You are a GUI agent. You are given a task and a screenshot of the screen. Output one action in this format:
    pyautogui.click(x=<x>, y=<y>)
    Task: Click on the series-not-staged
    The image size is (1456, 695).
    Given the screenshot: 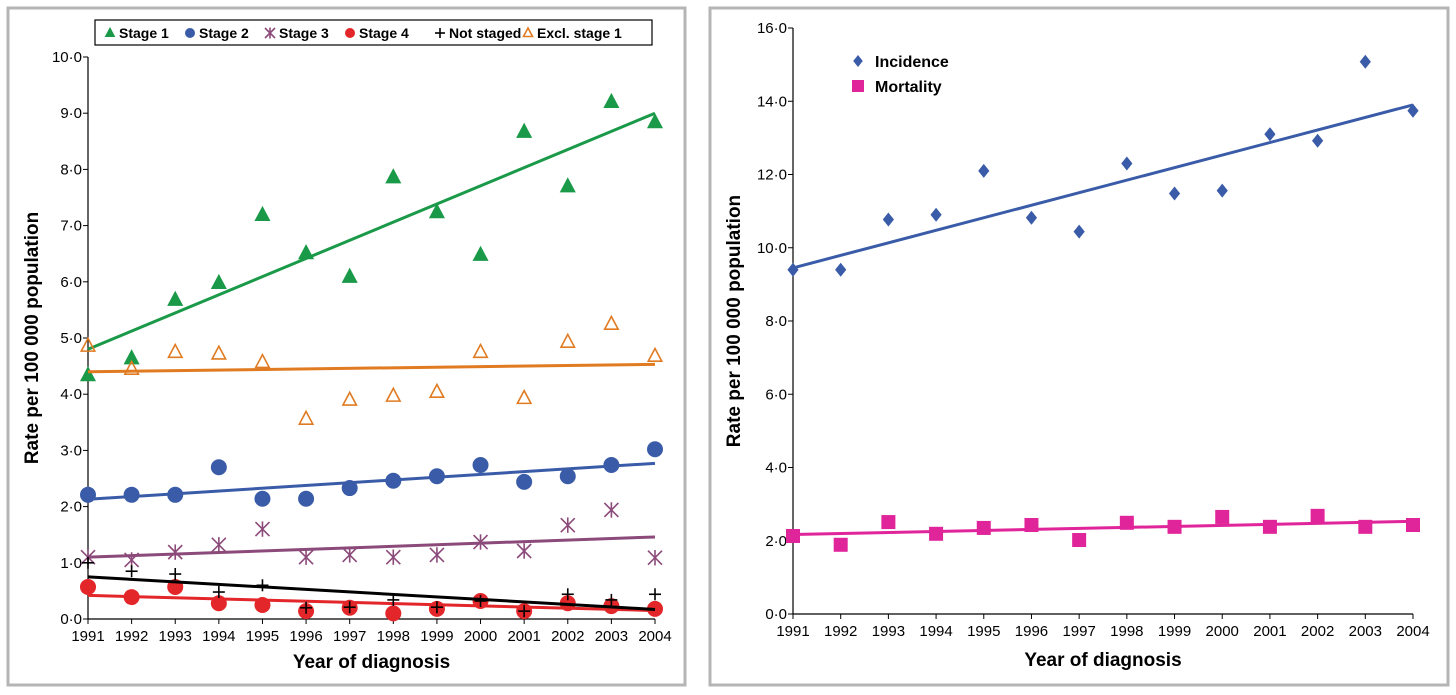 What is the action you would take?
    pyautogui.click(x=371, y=587)
    